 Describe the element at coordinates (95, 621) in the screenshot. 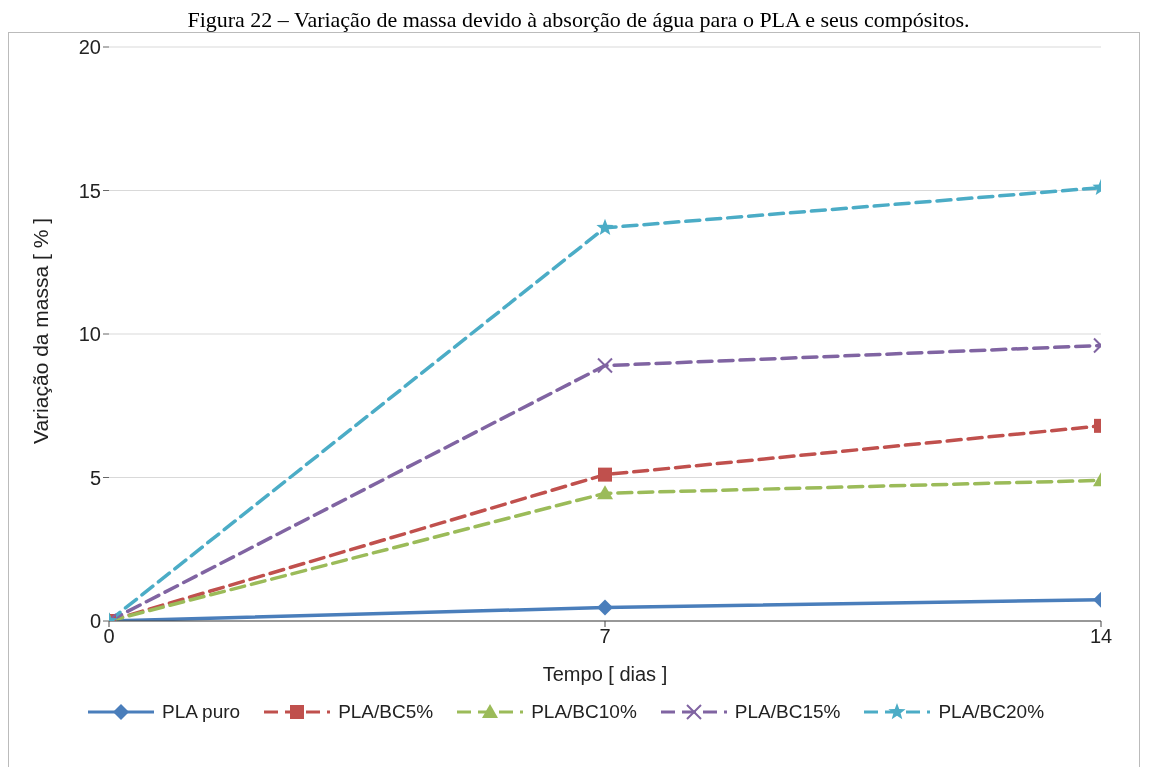

I see `y-tick-label: 0` at that location.